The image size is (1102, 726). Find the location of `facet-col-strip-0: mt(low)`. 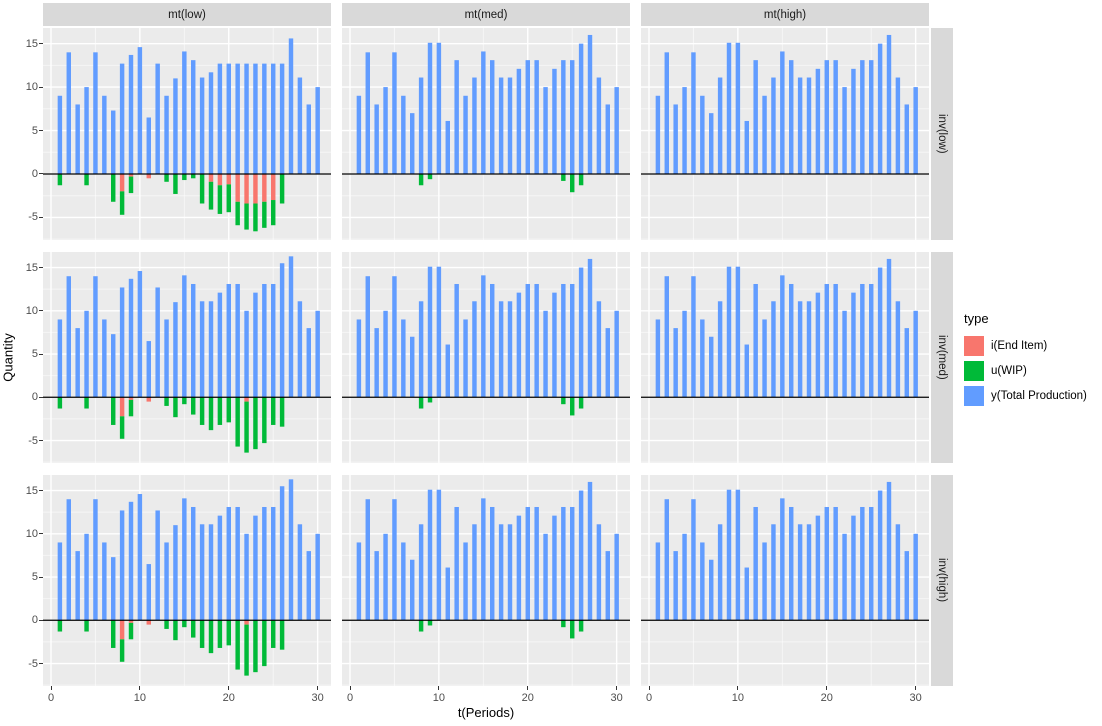

facet-col-strip-0: mt(low) is located at coordinates (187, 14).